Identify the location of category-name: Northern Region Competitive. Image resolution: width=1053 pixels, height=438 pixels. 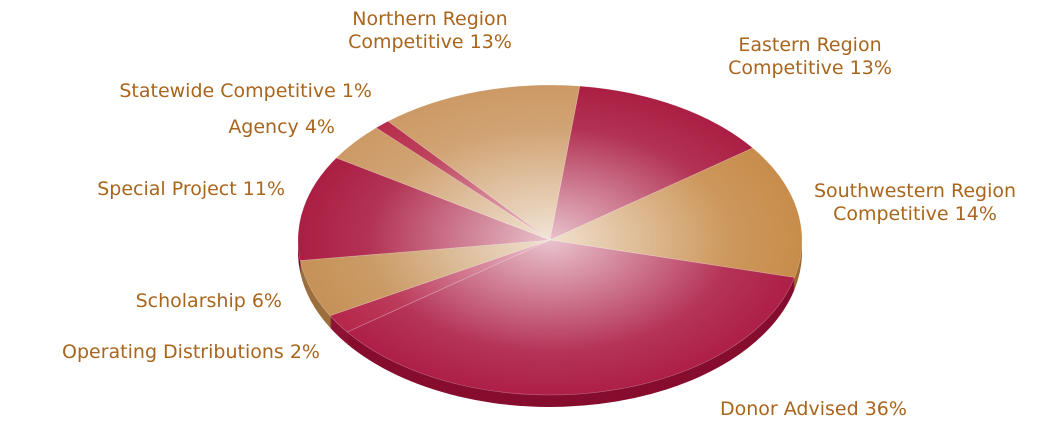
(428, 30).